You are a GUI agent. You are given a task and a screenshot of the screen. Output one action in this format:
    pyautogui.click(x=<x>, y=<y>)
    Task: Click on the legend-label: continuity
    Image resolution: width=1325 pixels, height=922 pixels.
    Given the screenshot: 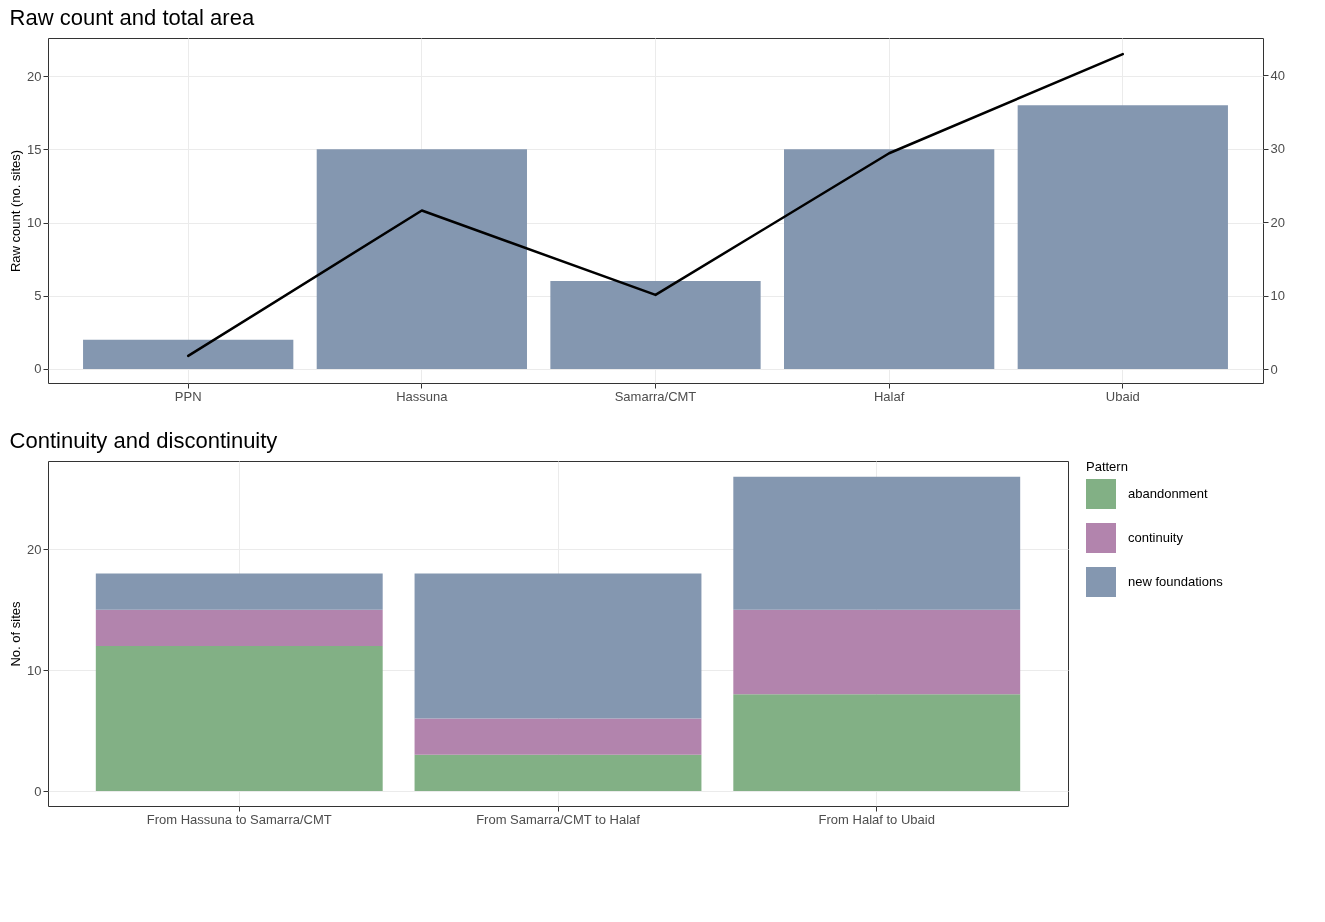 What is the action you would take?
    pyautogui.click(x=1156, y=537)
    